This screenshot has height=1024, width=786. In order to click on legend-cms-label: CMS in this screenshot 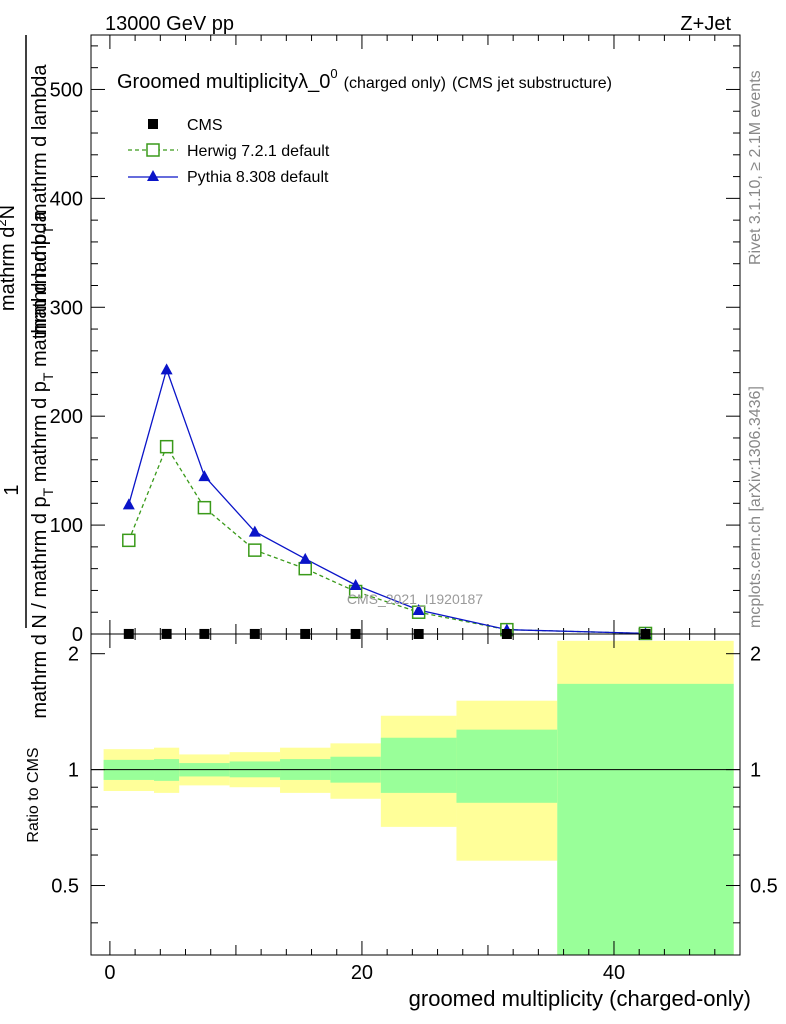, I will do `click(205, 125)`.